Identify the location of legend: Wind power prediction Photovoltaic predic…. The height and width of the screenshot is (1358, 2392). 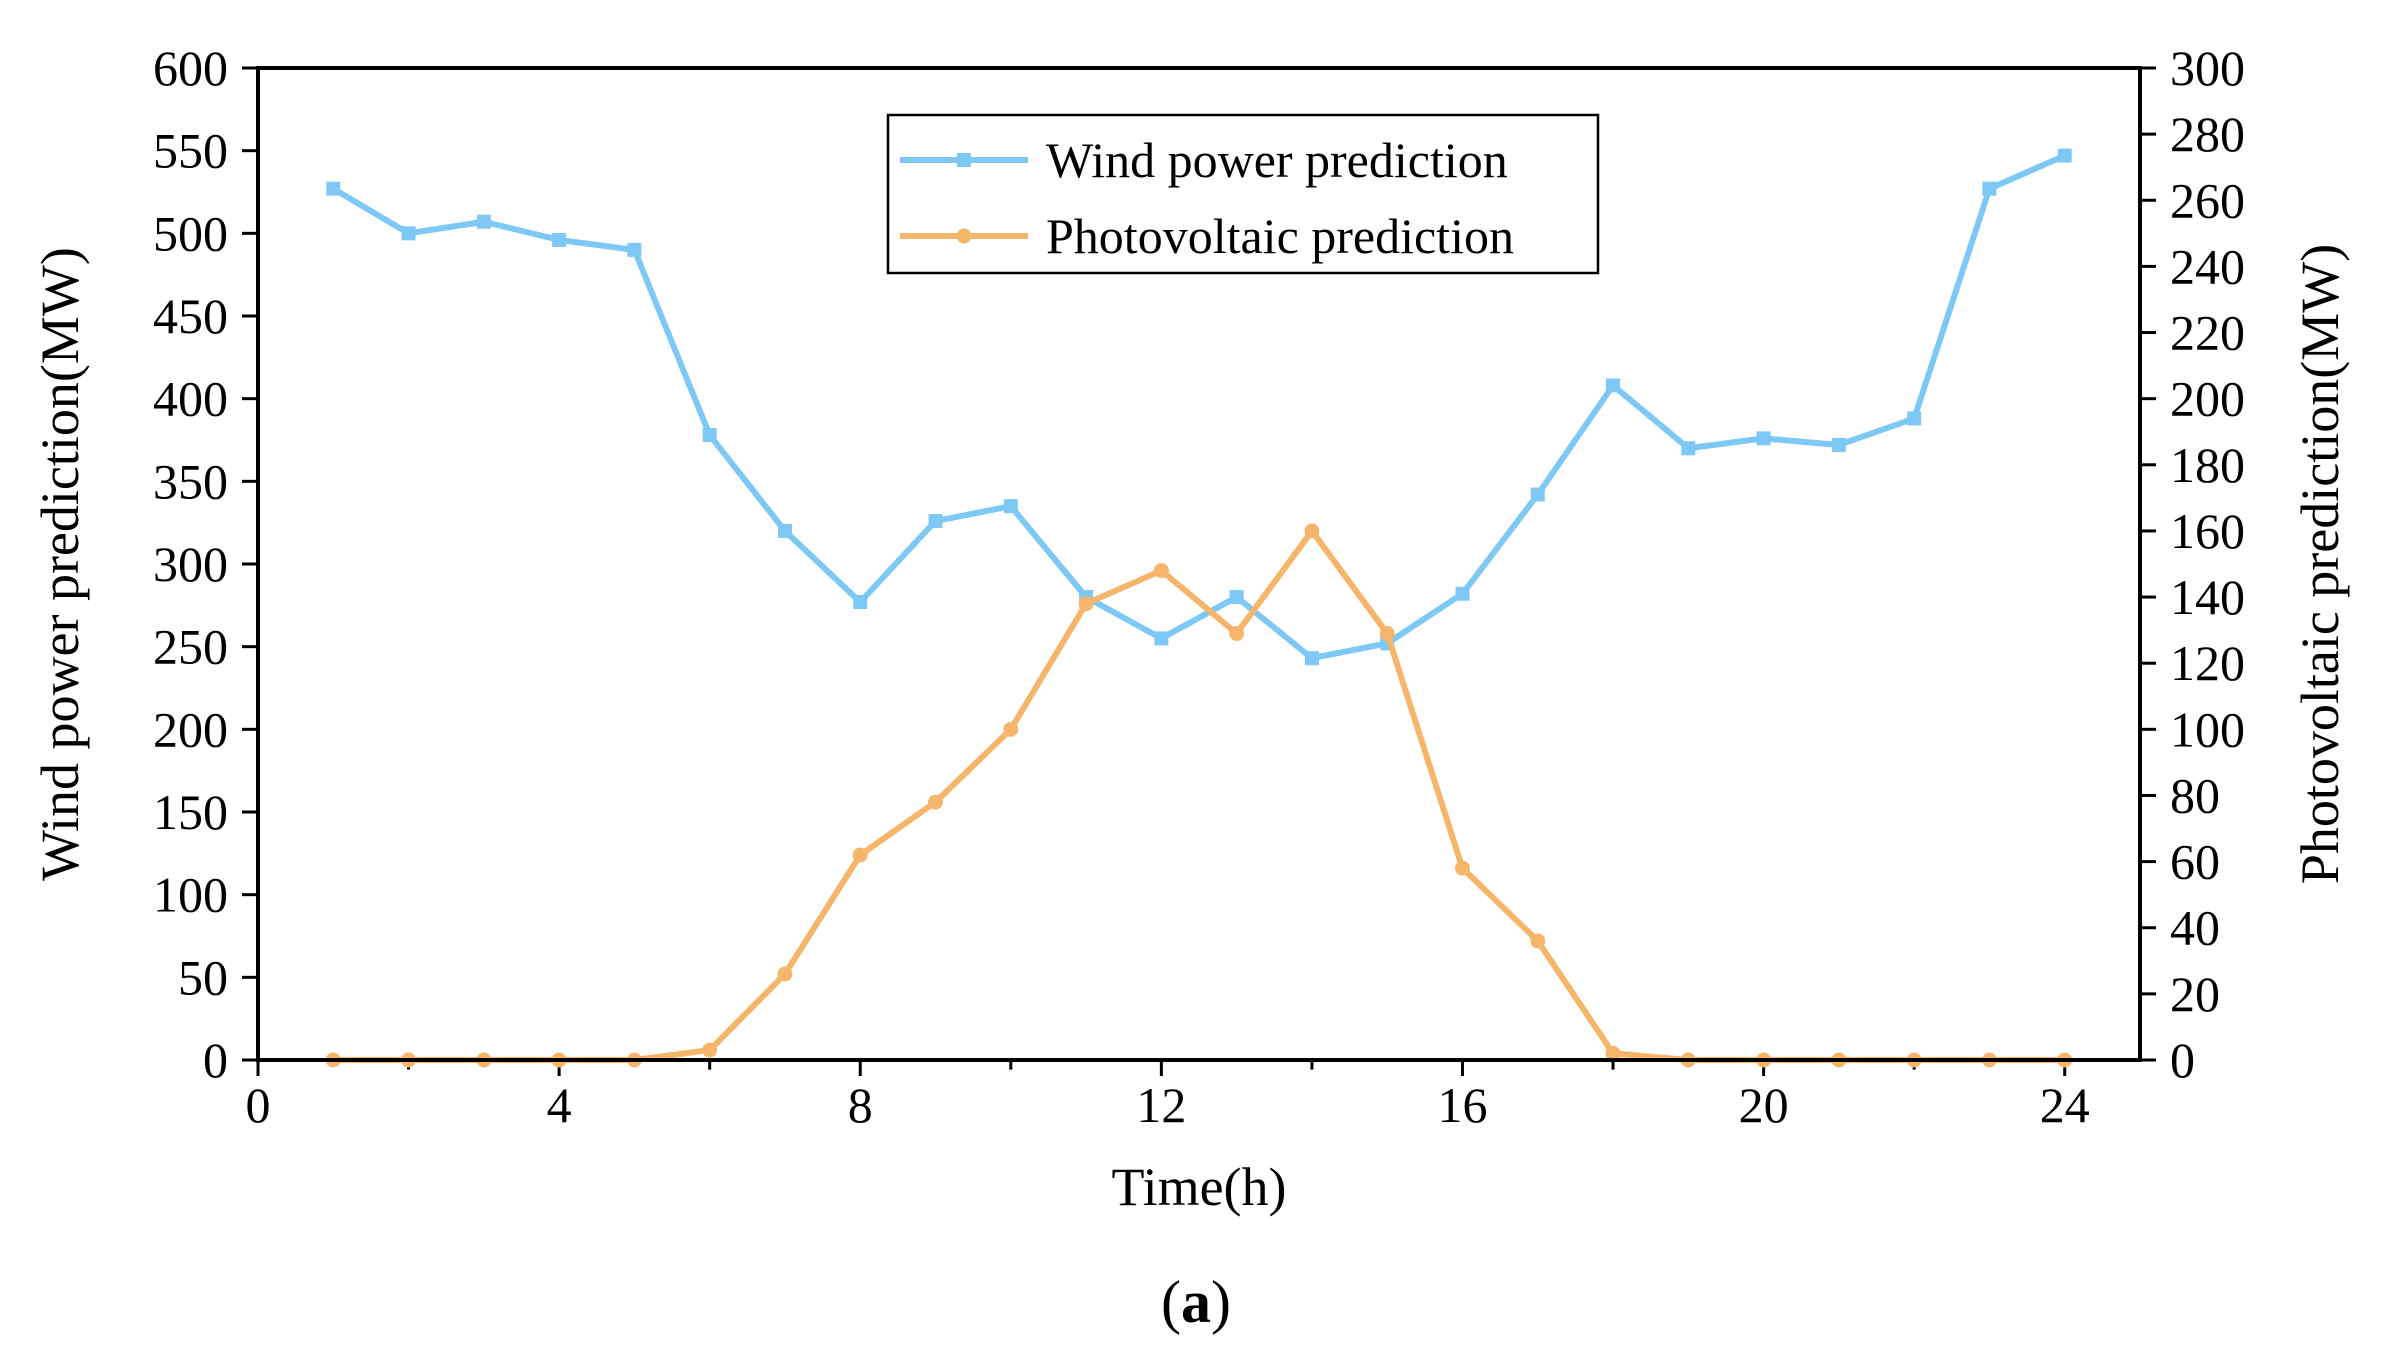
(1243, 194).